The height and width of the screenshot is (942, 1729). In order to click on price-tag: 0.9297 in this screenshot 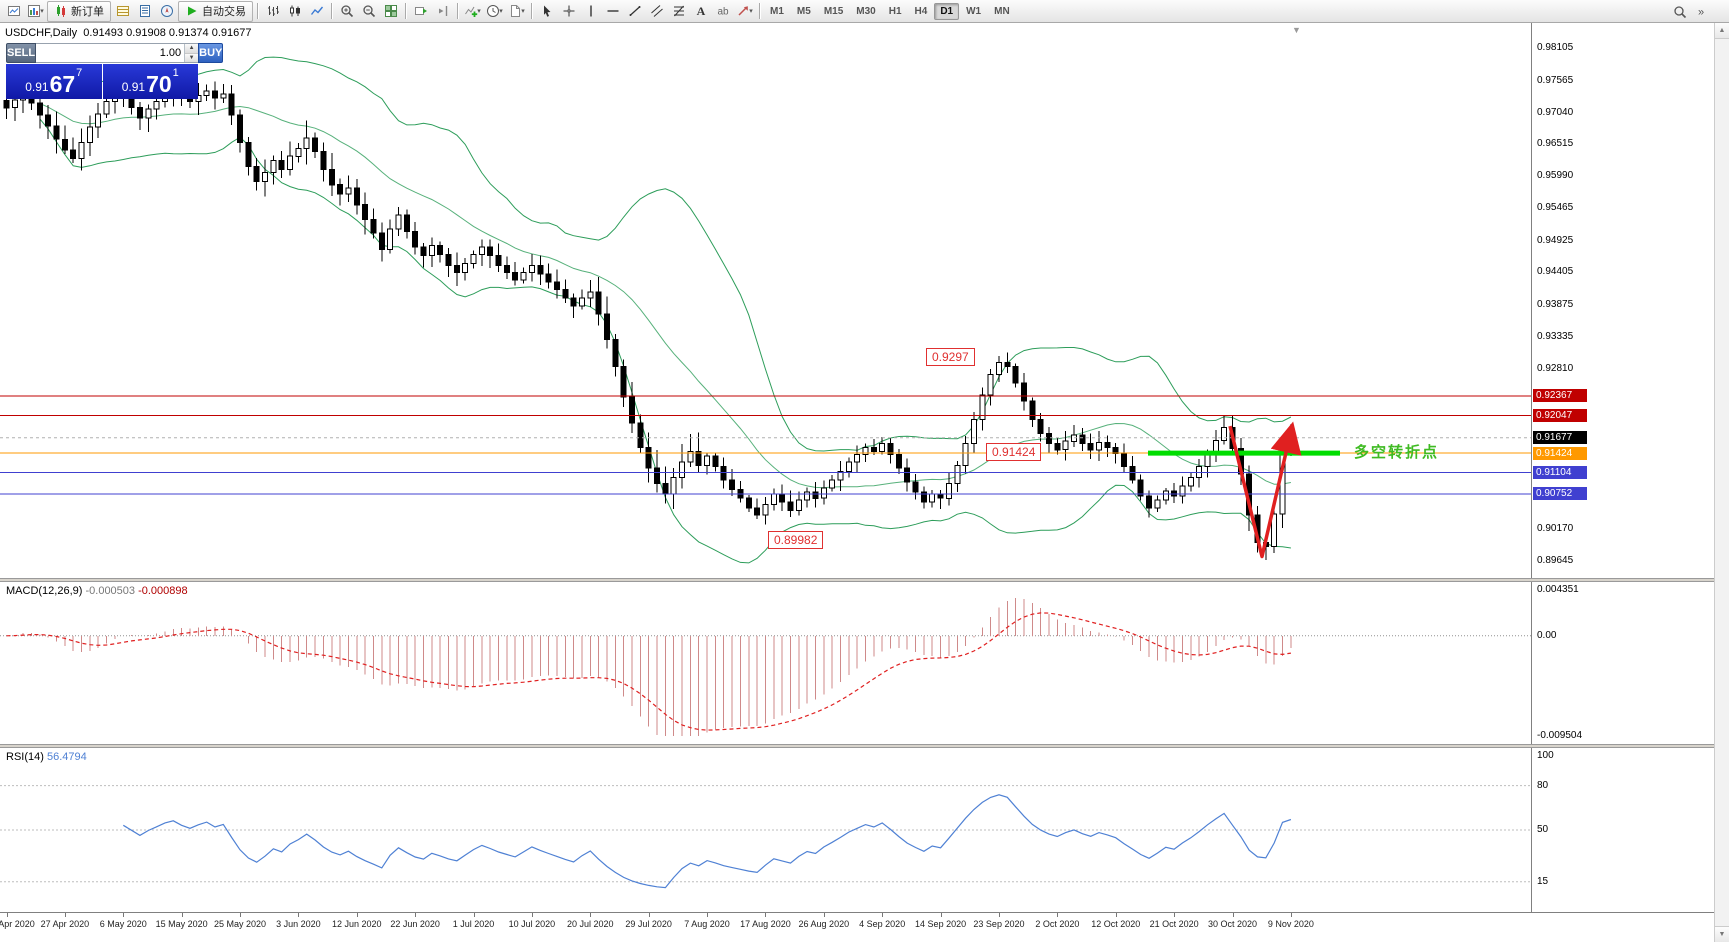, I will do `click(950, 356)`.